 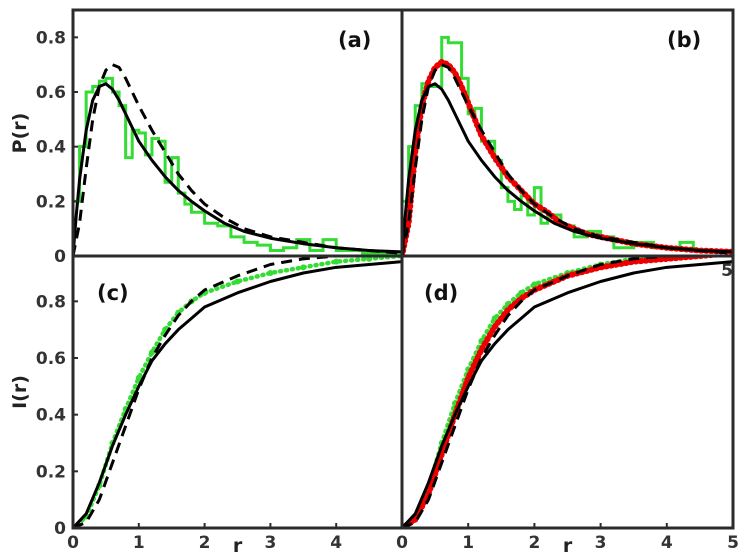 I want to click on panel-c-ytick-label: 0, so click(x=60, y=529).